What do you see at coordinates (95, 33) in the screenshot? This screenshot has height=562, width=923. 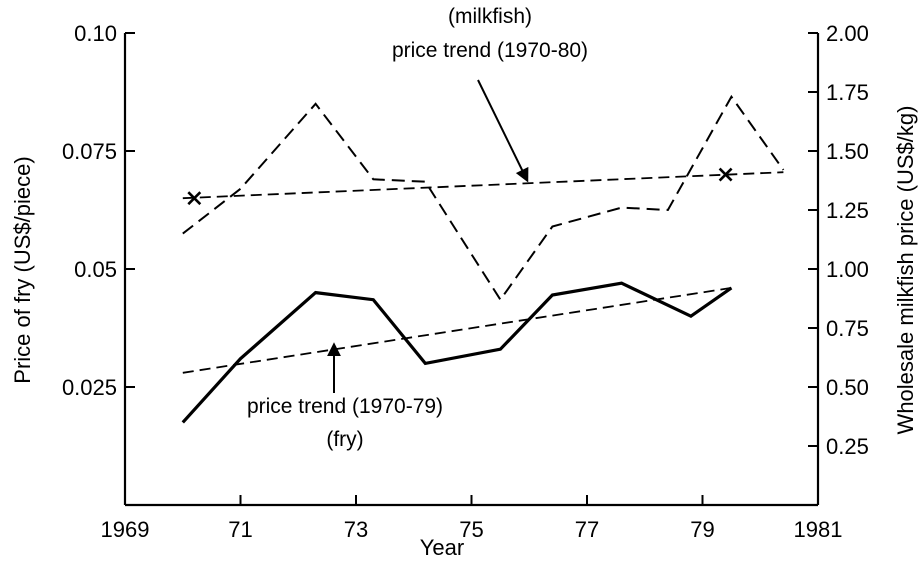 I see `left-y-tick-label: 0.10` at bounding box center [95, 33].